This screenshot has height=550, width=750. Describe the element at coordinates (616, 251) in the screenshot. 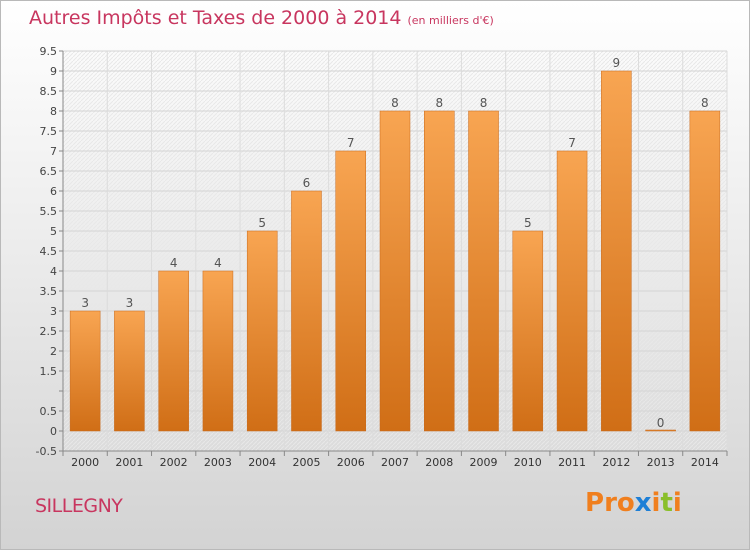

I see `bar-2012` at that location.